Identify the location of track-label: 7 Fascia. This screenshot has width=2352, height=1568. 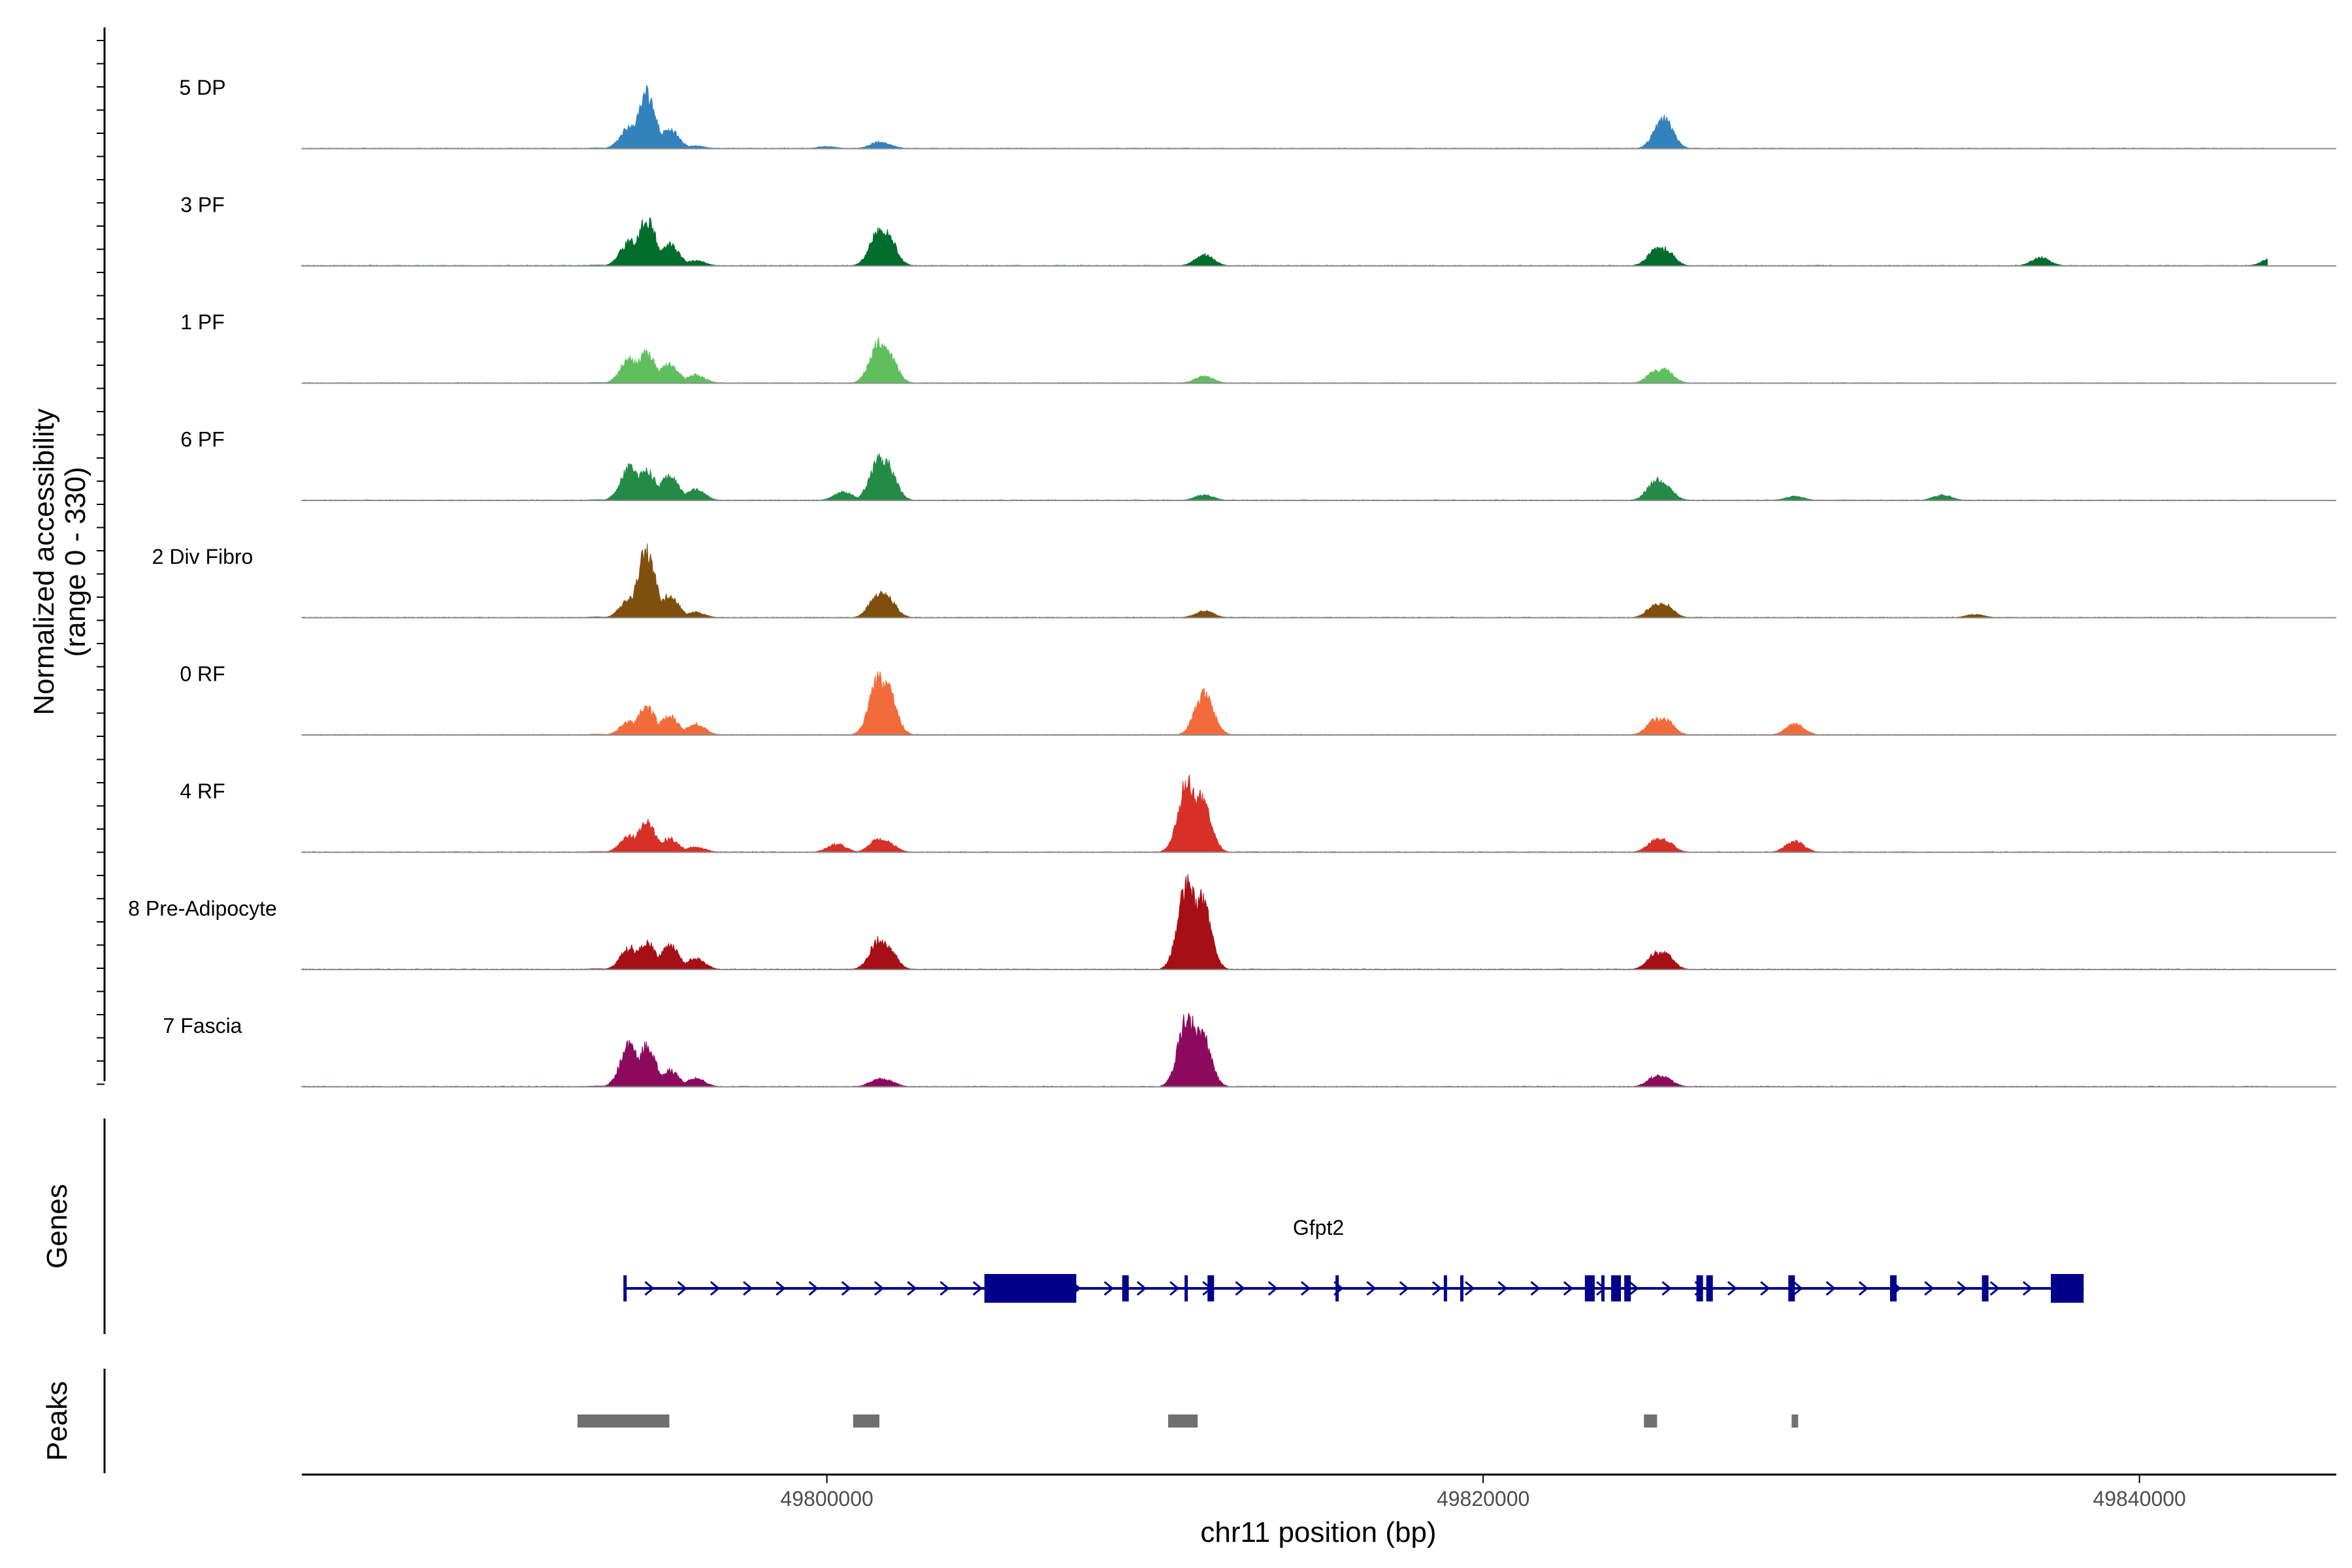
(202, 1025).